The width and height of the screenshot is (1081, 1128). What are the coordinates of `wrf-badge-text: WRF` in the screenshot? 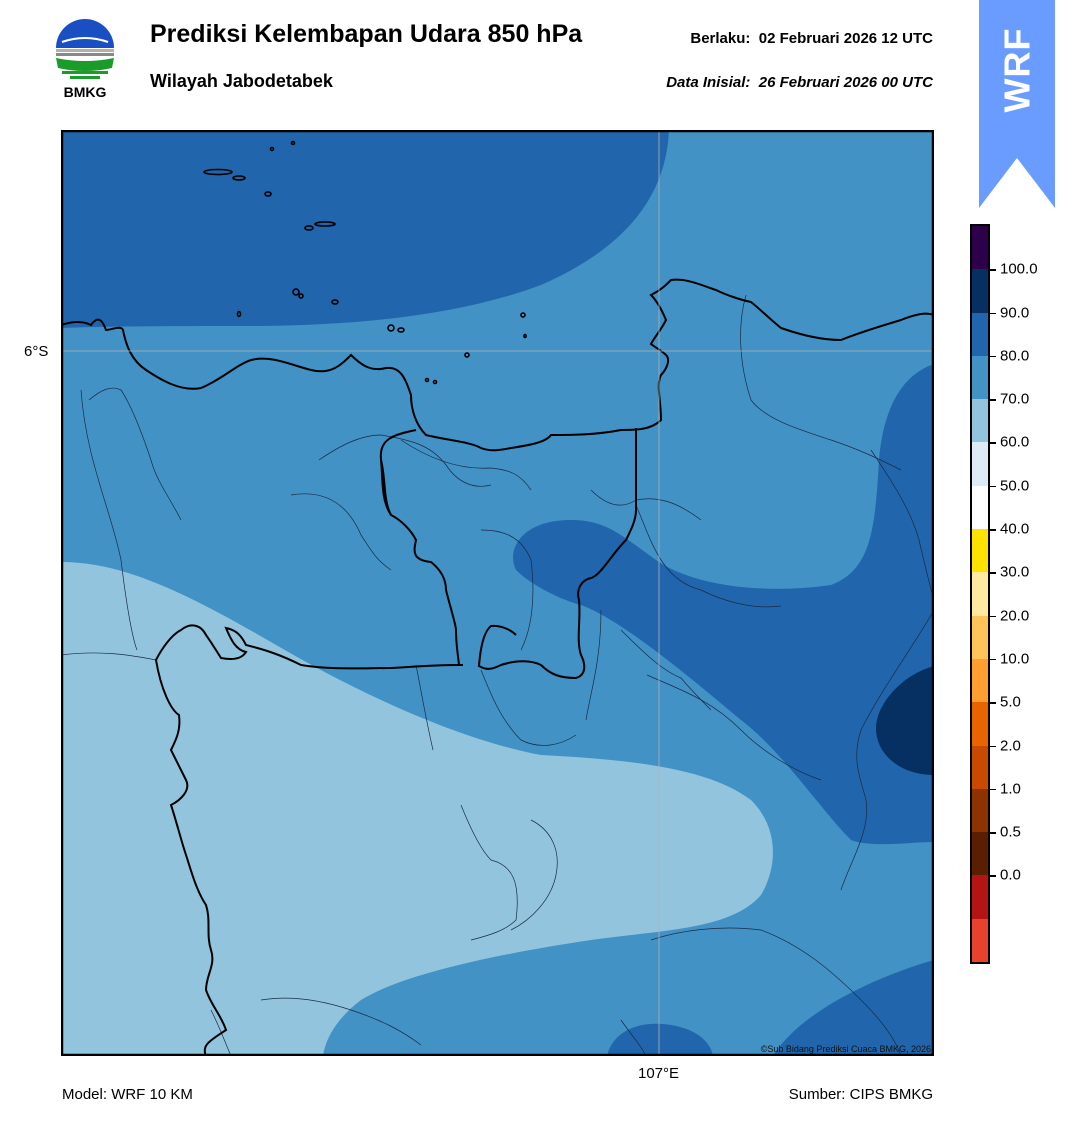 It's located at (1016, 70).